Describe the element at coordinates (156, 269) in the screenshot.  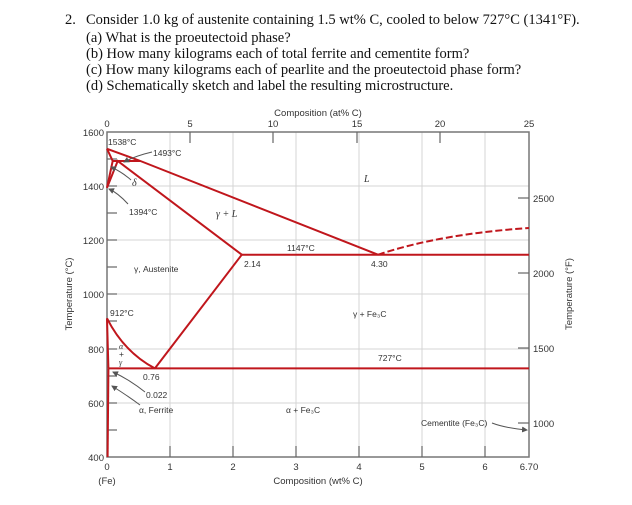
I see `label-austenite: γ, Austenite` at that location.